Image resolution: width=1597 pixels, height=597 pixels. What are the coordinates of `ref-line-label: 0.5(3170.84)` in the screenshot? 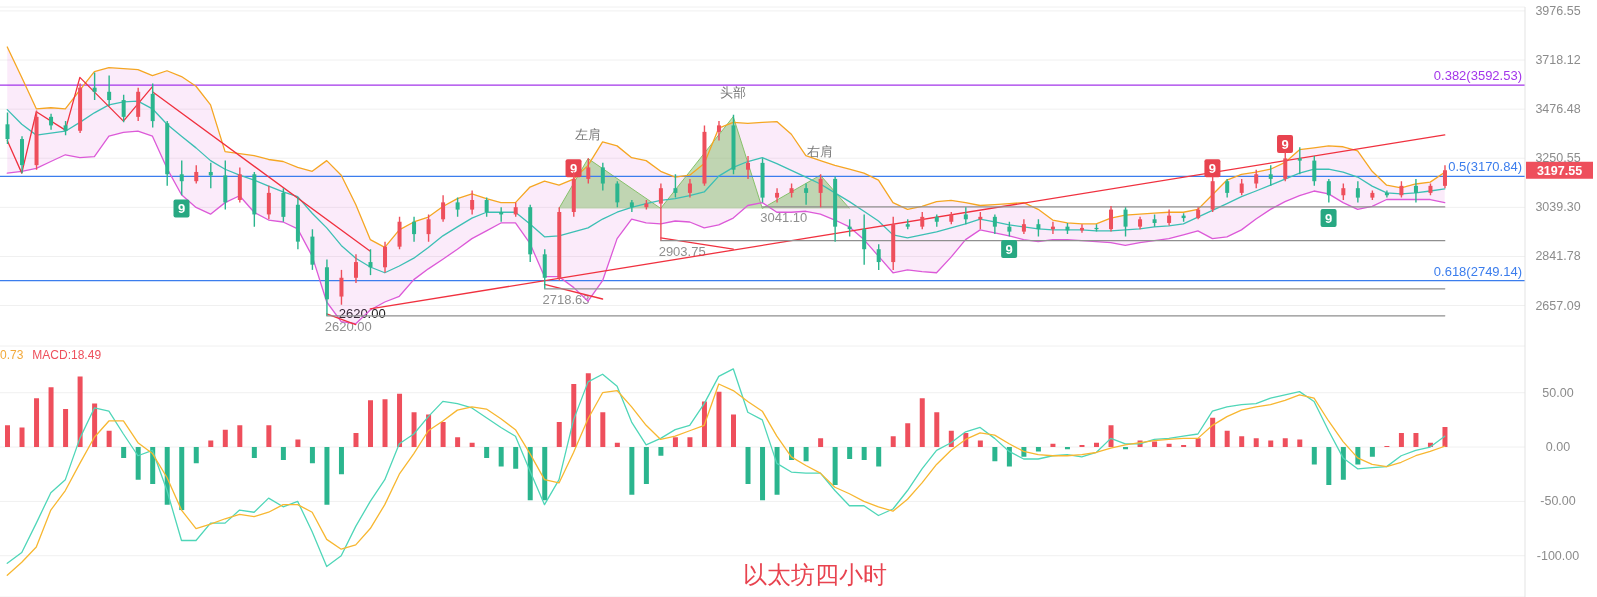 It's located at (1485, 167).